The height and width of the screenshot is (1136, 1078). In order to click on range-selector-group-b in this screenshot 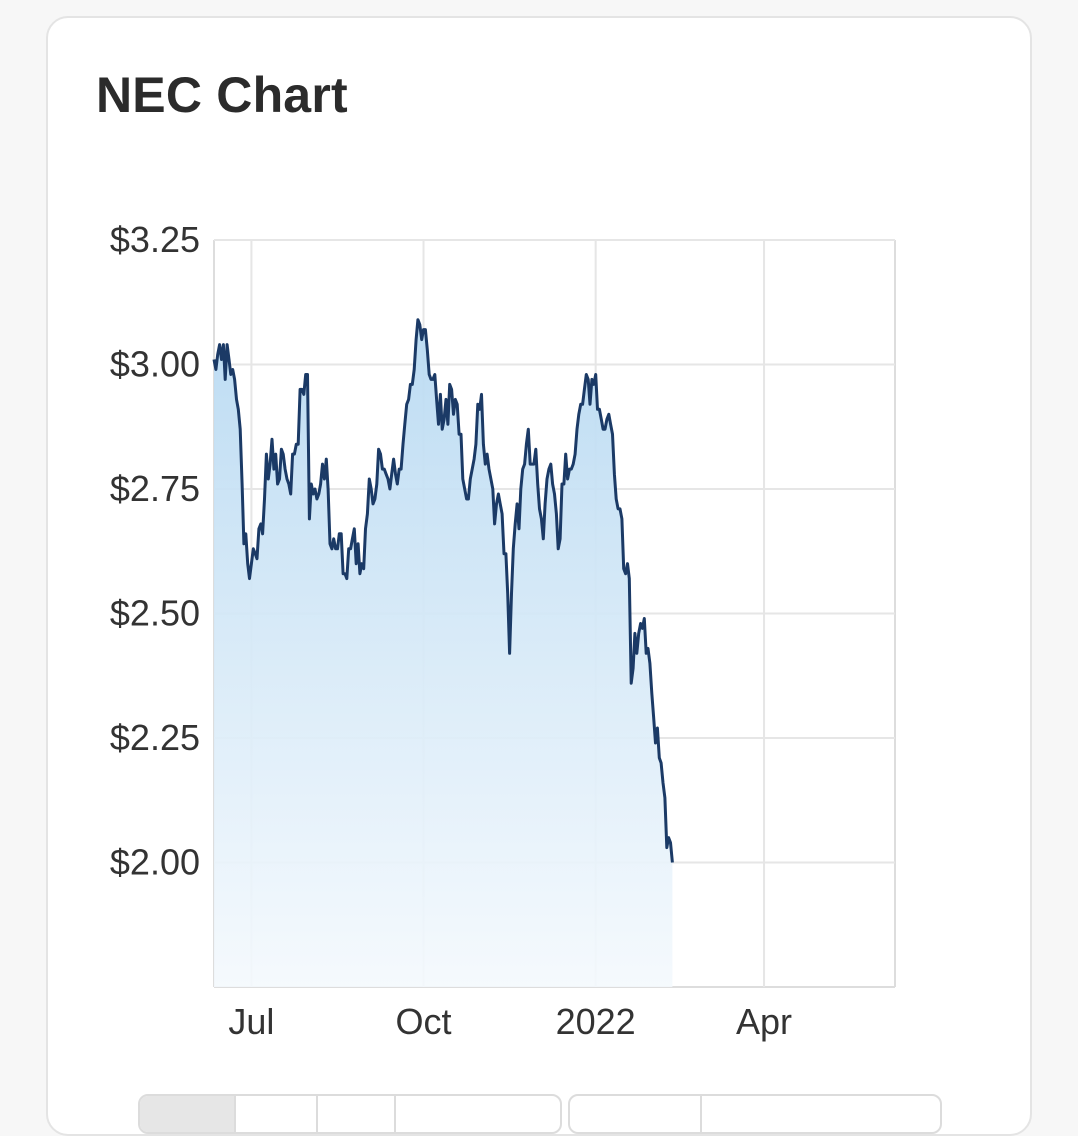, I will do `click(755, 1114)`.